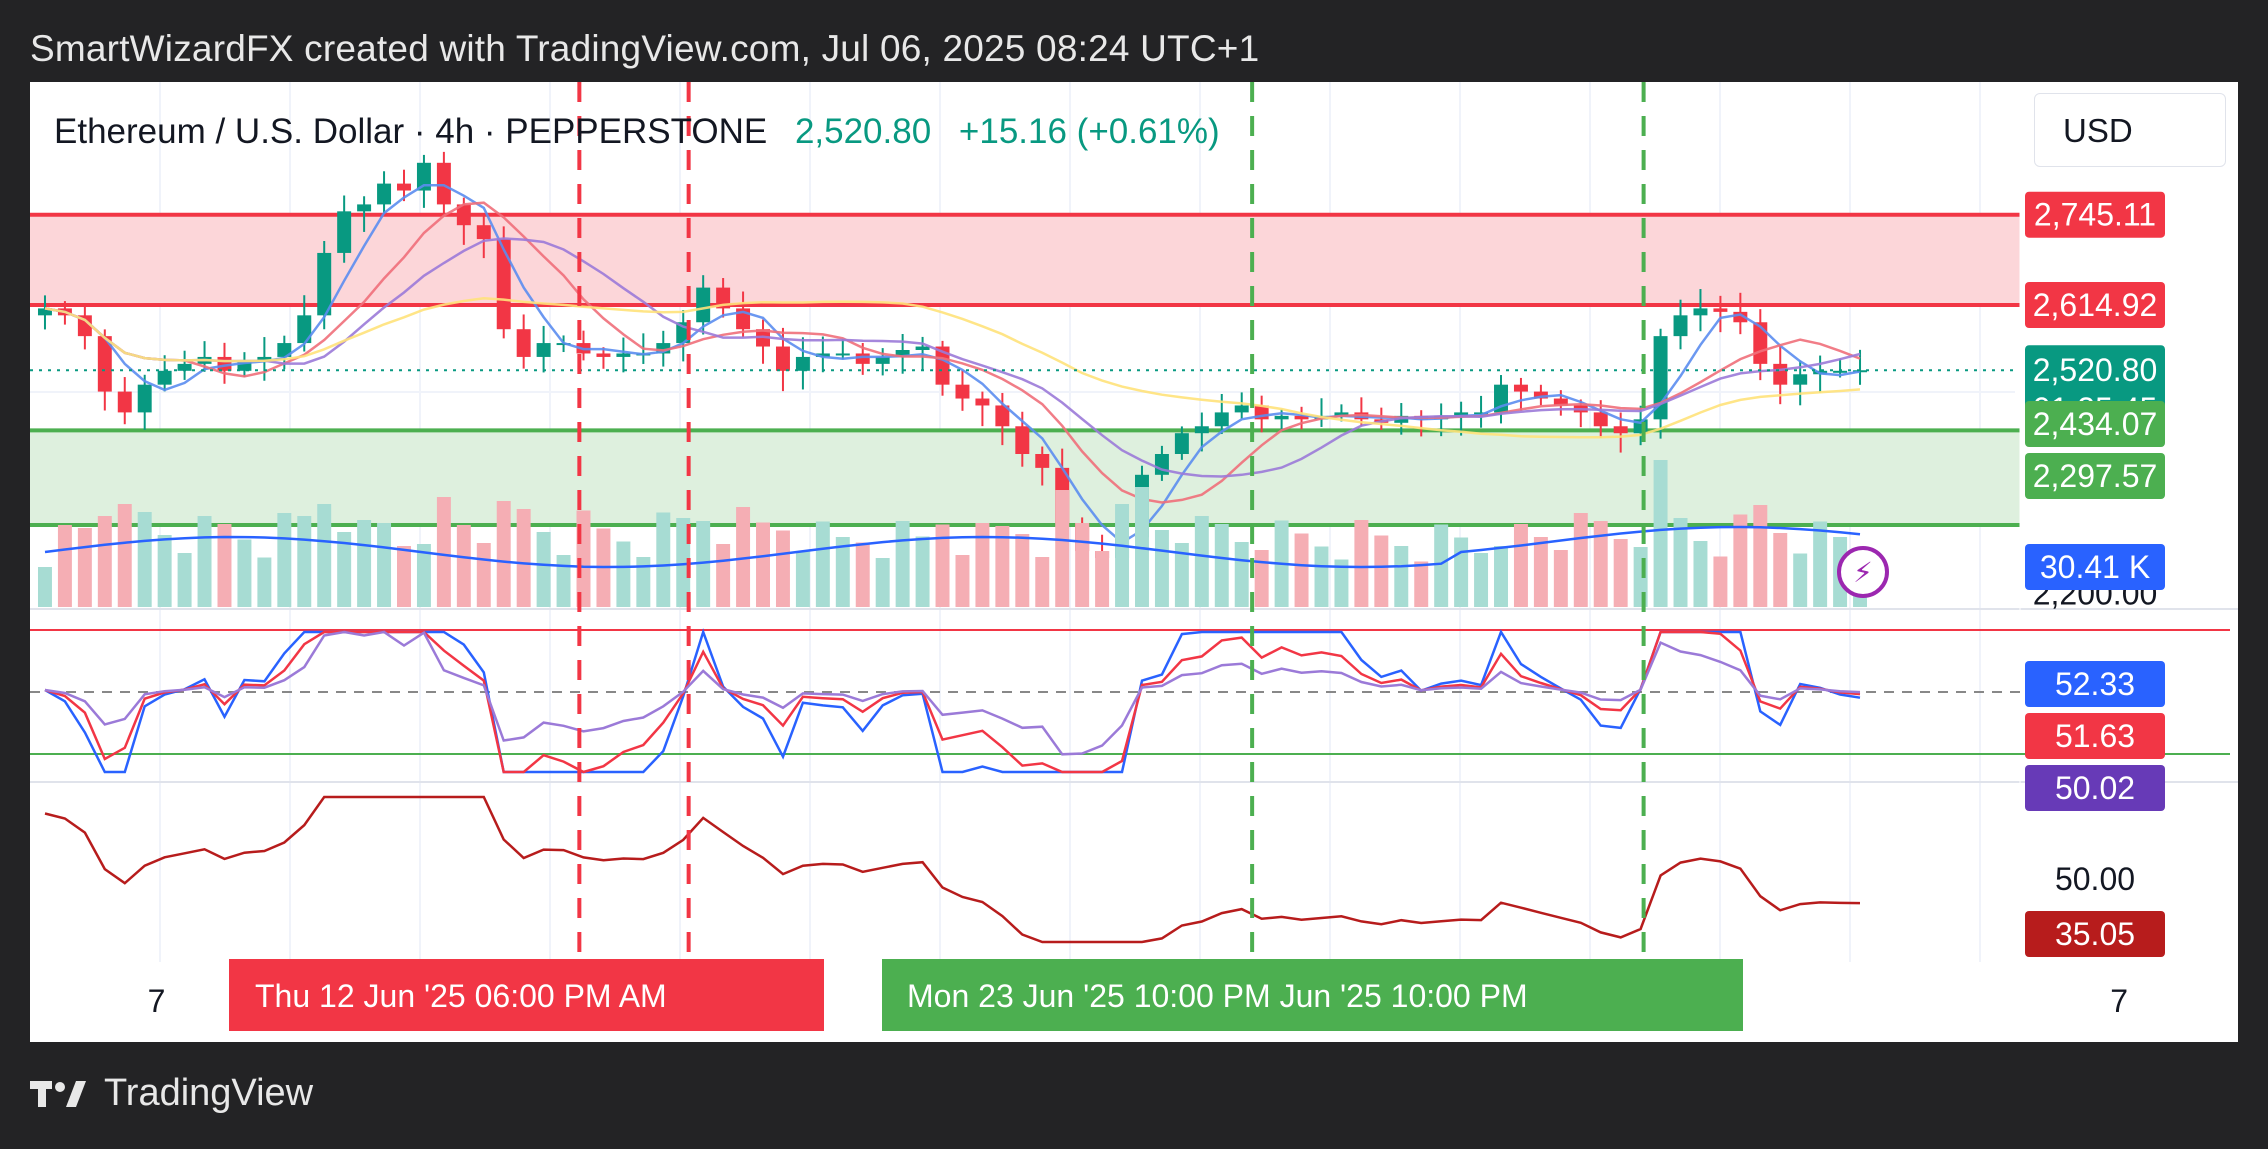 The image size is (2268, 1149). Describe the element at coordinates (2095, 304) in the screenshot. I see `price-level-tag-bg` at that location.